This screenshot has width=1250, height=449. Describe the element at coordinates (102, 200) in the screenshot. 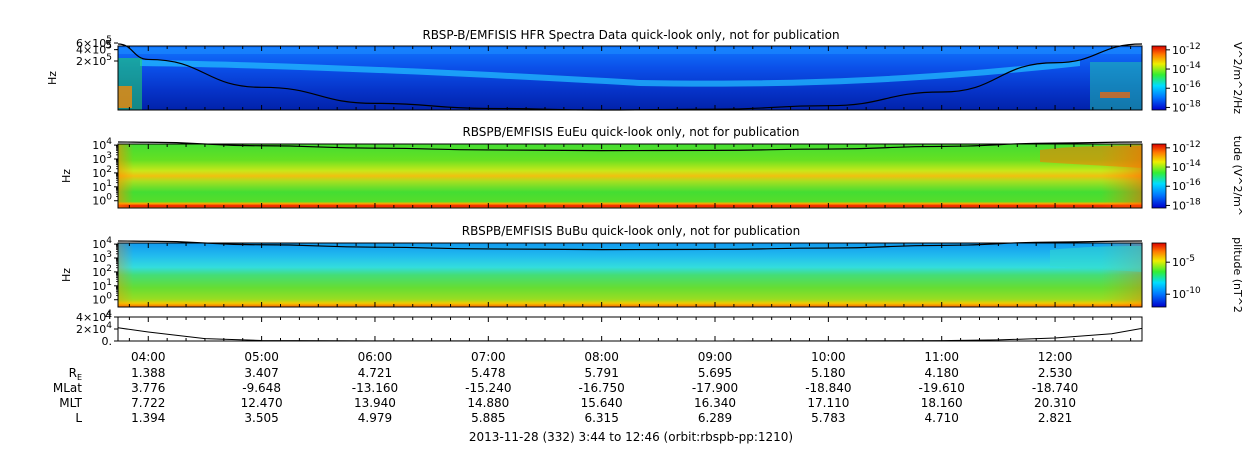

I see `panel-1-ytick-label: 100` at that location.